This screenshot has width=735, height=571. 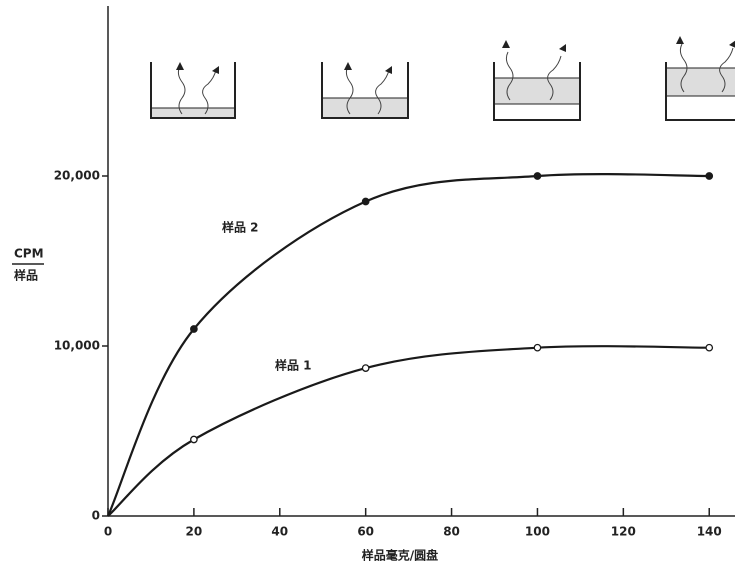 I want to click on x-tick-label: 80, so click(x=451, y=532).